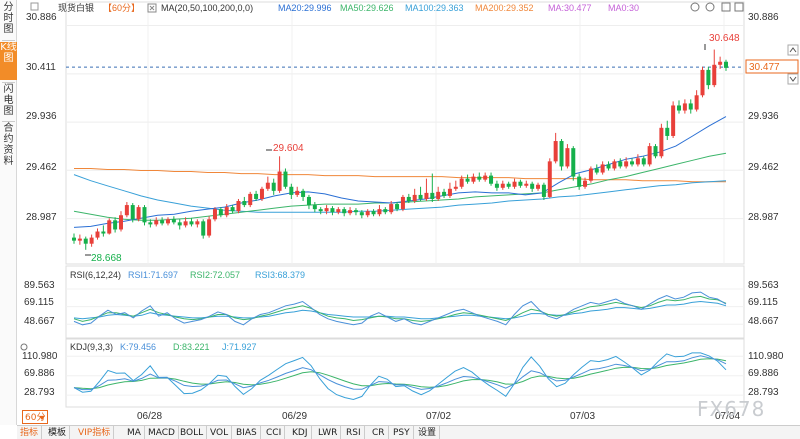 The image size is (800, 439). What do you see at coordinates (763, 302) in the screenshot?
I see `rsi-tick-label: 69.115` at bounding box center [763, 302].